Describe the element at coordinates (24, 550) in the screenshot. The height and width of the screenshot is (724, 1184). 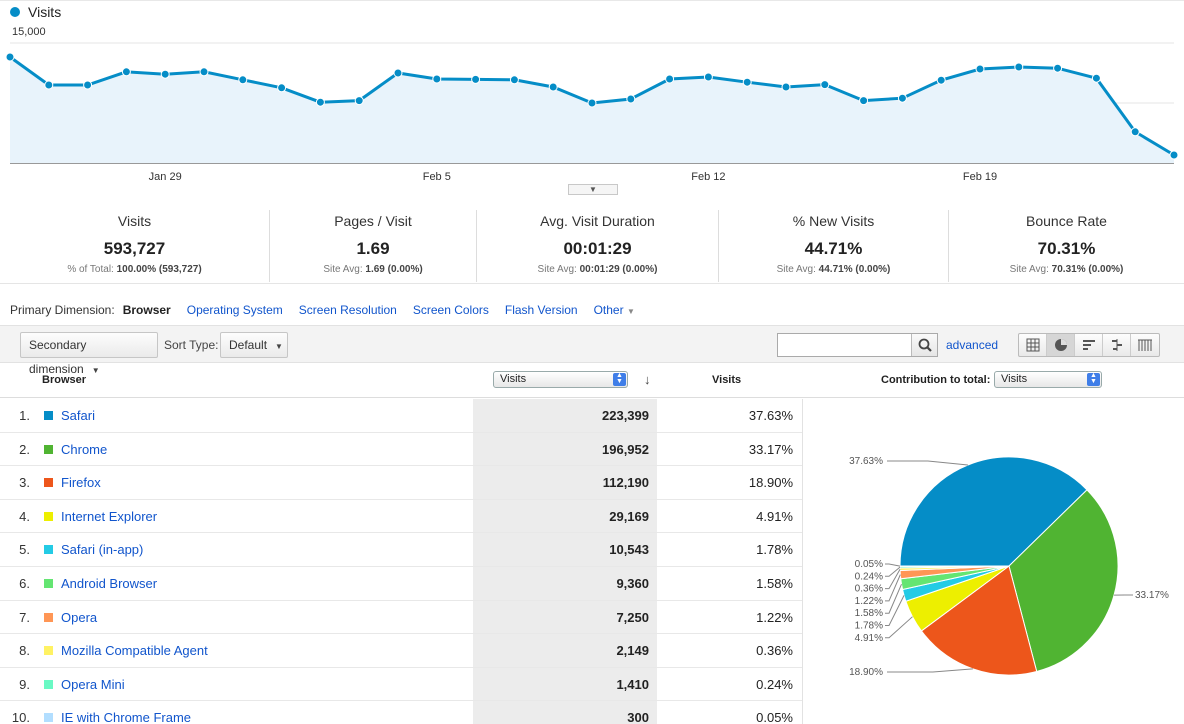
I see `row-index: 5.` at that location.